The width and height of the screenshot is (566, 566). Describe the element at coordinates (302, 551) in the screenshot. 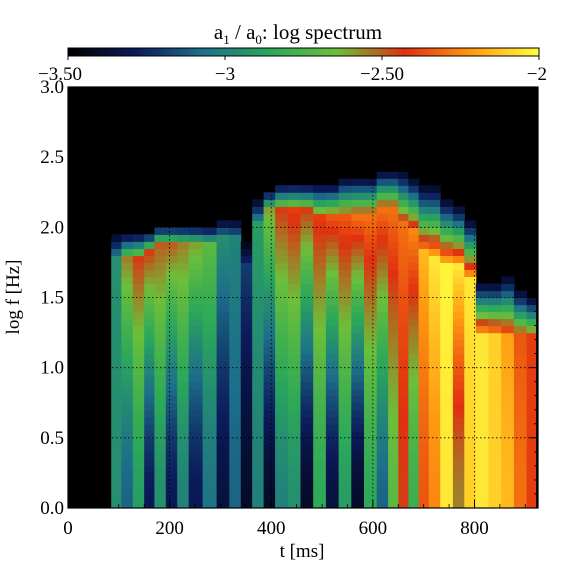

I see `x-axis-label: t [ms]` at that location.